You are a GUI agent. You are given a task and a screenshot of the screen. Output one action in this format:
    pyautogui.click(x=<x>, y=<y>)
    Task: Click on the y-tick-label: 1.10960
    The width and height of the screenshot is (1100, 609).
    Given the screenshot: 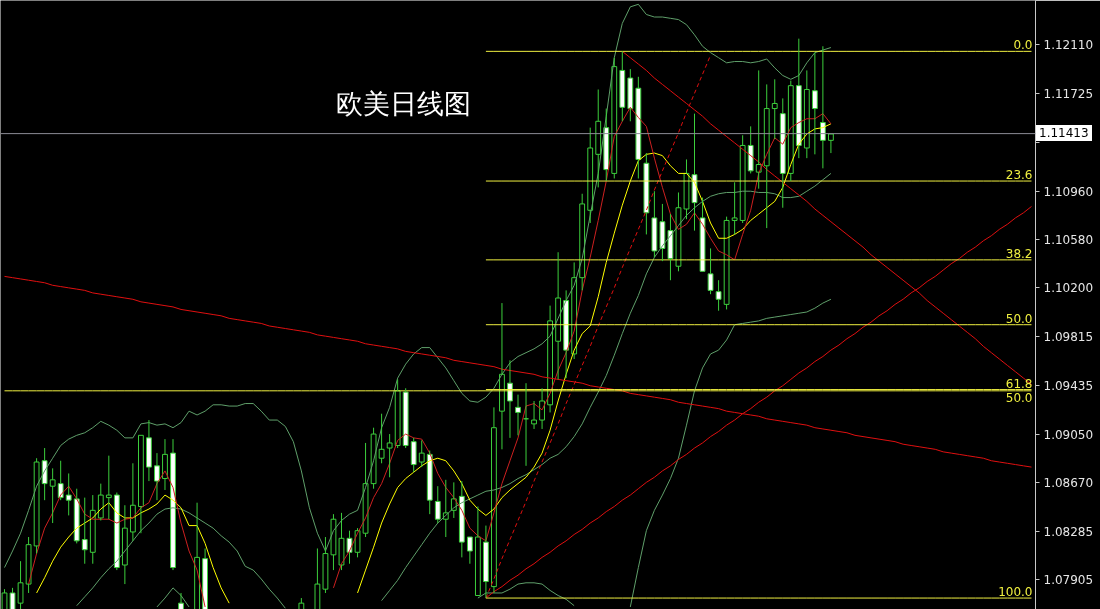 What is the action you would take?
    pyautogui.click(x=1068, y=191)
    